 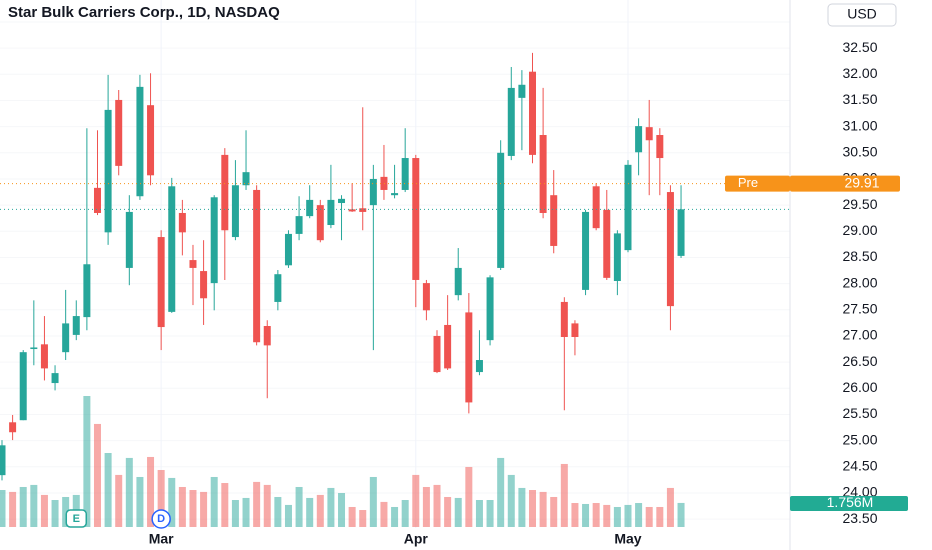 What do you see at coordinates (859, 492) in the screenshot?
I see `y-tick-label: 24.00` at bounding box center [859, 492].